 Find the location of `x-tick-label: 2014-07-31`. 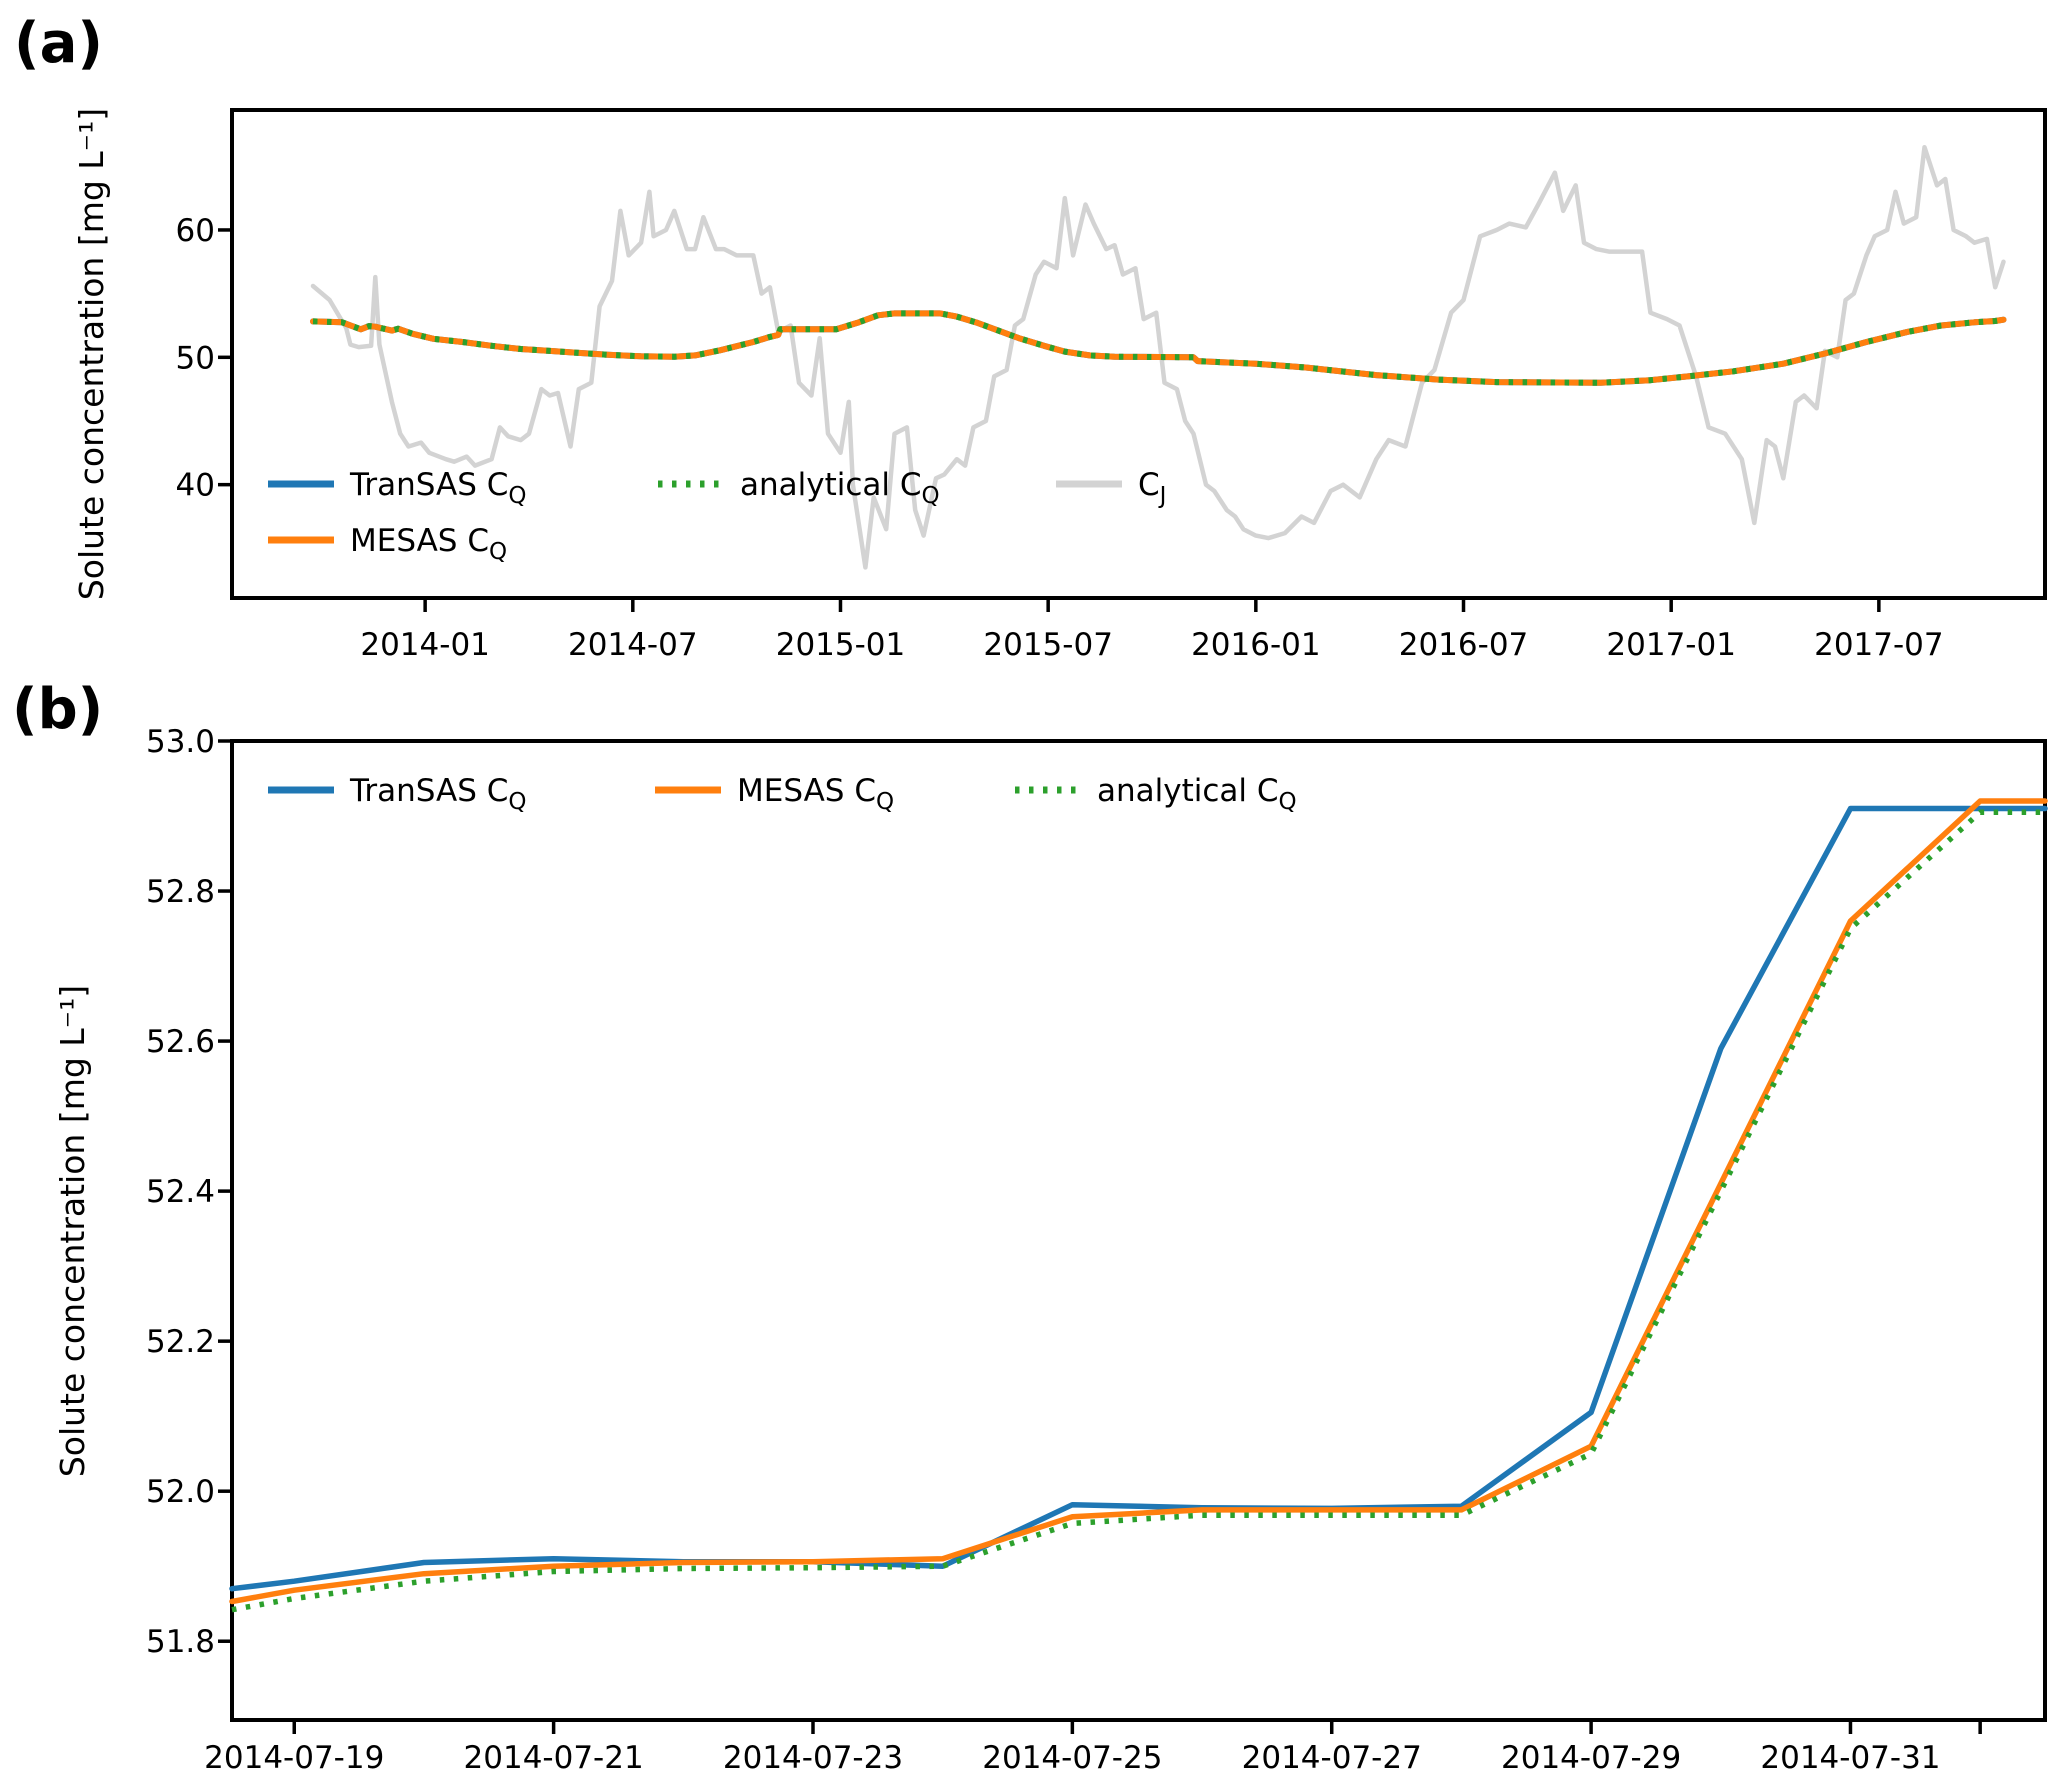

x-tick-label: 2014-07-31 is located at coordinates (1850, 1758).